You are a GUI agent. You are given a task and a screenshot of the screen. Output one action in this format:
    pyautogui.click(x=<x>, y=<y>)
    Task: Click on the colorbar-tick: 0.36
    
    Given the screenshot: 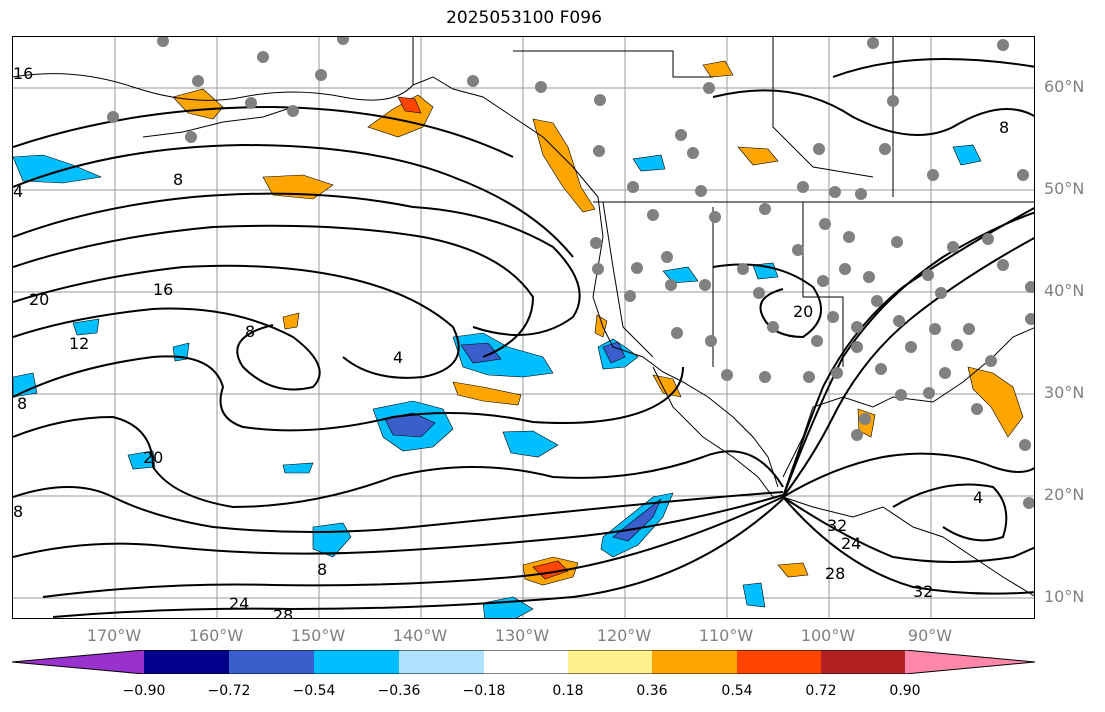 What is the action you would take?
    pyautogui.click(x=652, y=691)
    